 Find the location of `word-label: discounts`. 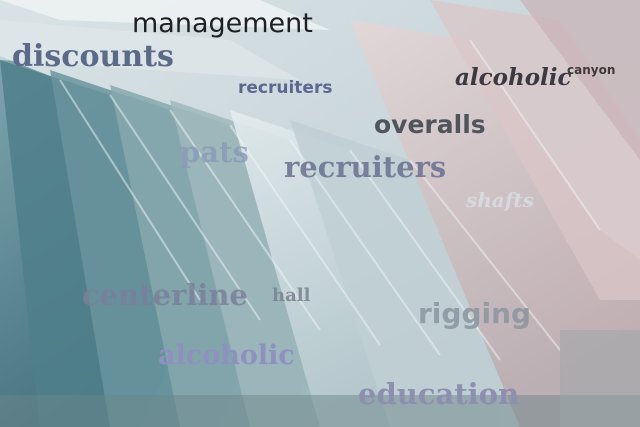

word-label: discounts is located at coordinates (93, 56).